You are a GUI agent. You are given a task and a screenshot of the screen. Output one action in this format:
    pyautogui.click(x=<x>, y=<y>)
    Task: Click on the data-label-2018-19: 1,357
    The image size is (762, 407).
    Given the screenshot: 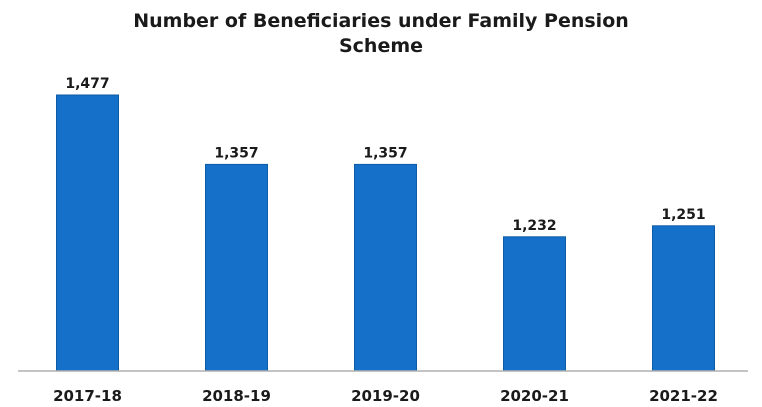 What is the action you would take?
    pyautogui.click(x=236, y=153)
    